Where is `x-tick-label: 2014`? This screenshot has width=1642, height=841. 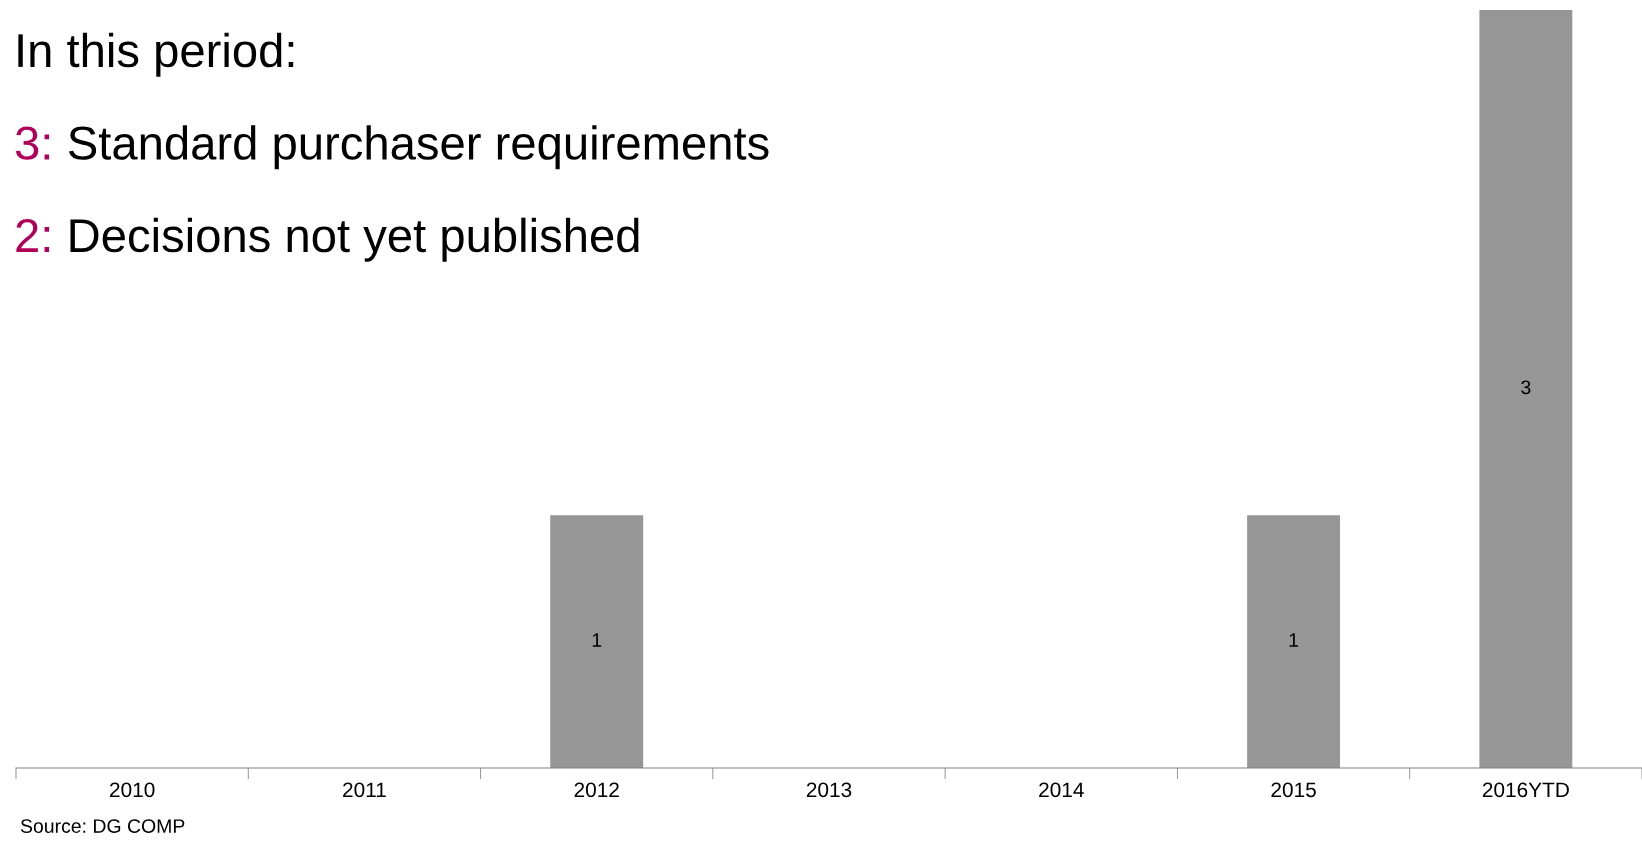
x-tick-label: 2014 is located at coordinates (1061, 790).